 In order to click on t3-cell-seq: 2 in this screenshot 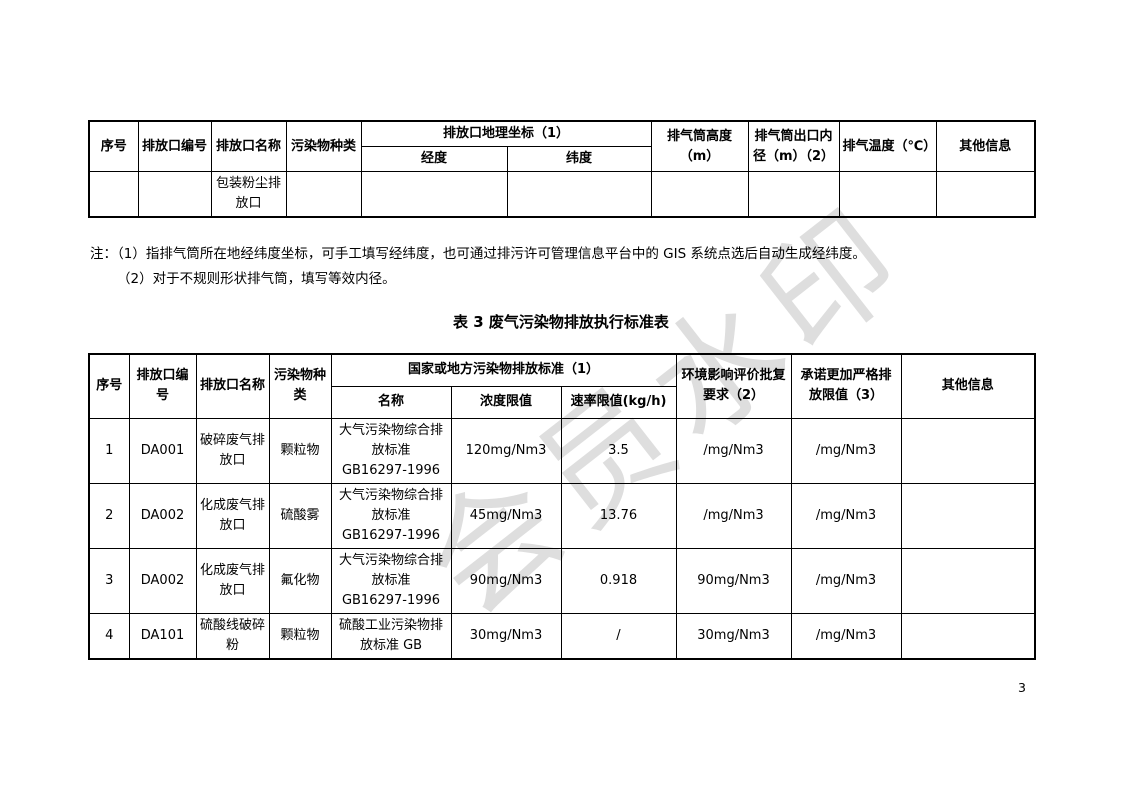, I will do `click(109, 515)`.